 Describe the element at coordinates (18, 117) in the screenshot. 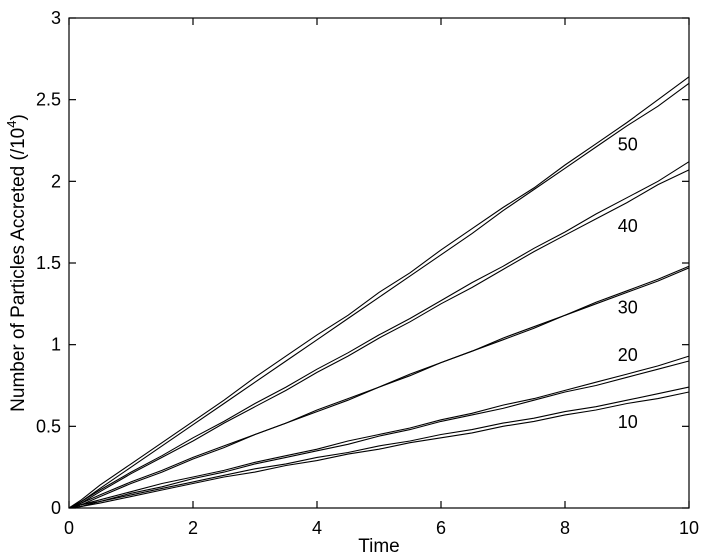

I see `y-axis-title-close: )` at that location.